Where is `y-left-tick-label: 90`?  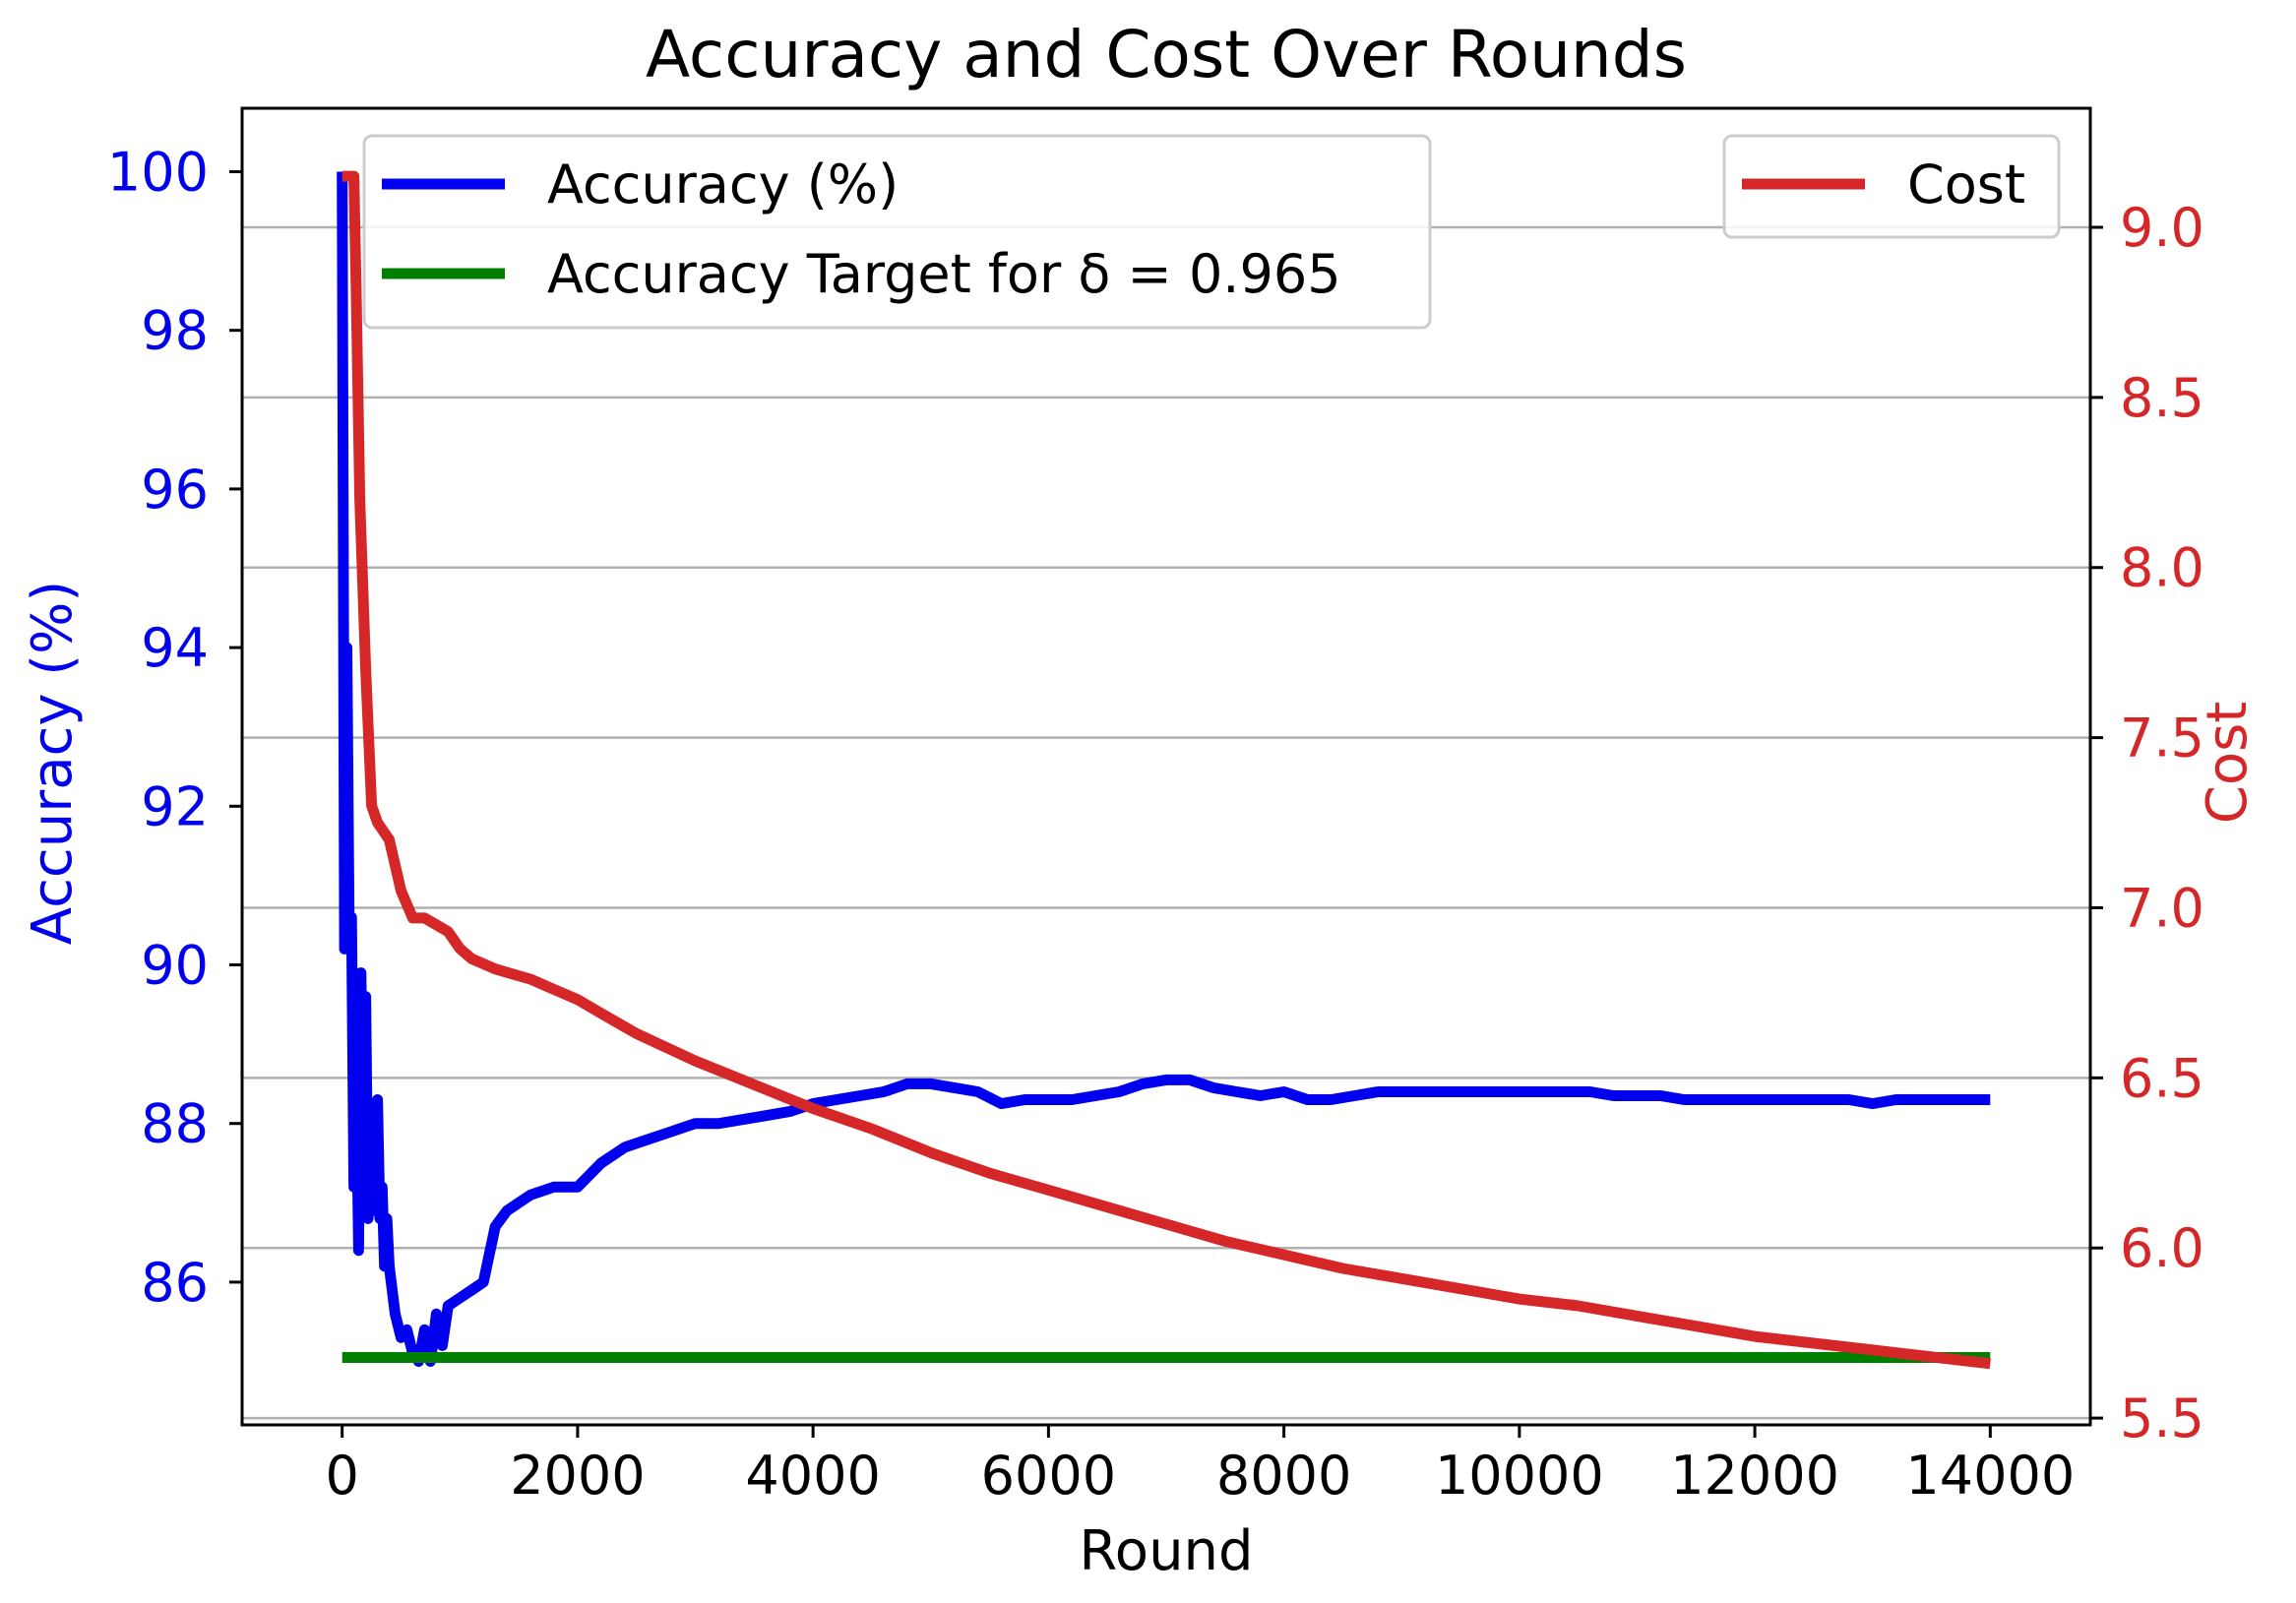
y-left-tick-label: 90 is located at coordinates (175, 966).